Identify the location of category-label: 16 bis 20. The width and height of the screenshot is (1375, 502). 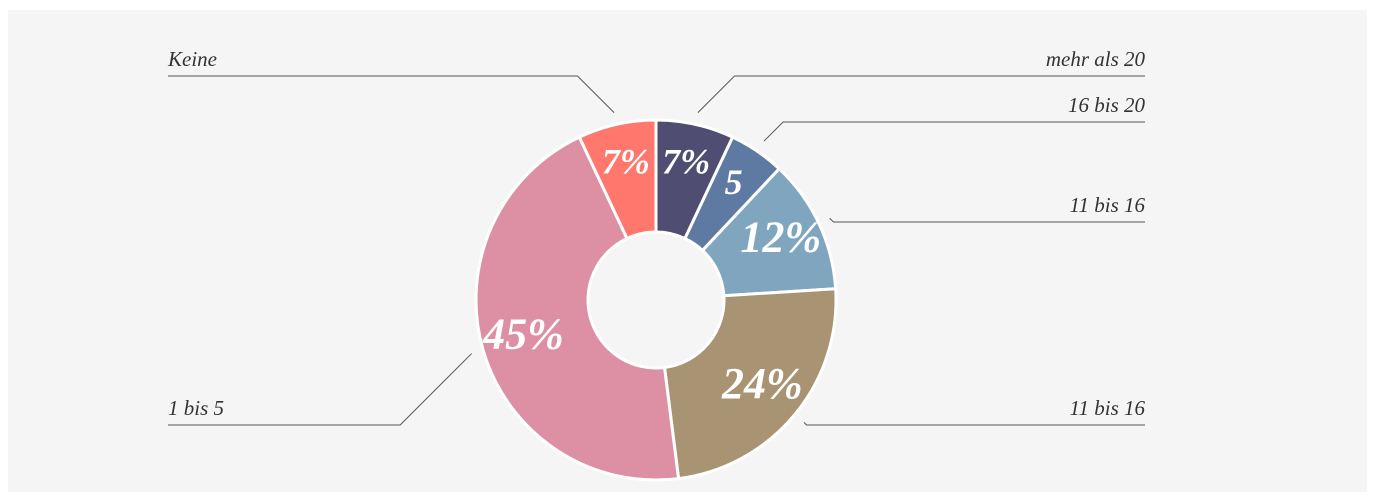
(1107, 105).